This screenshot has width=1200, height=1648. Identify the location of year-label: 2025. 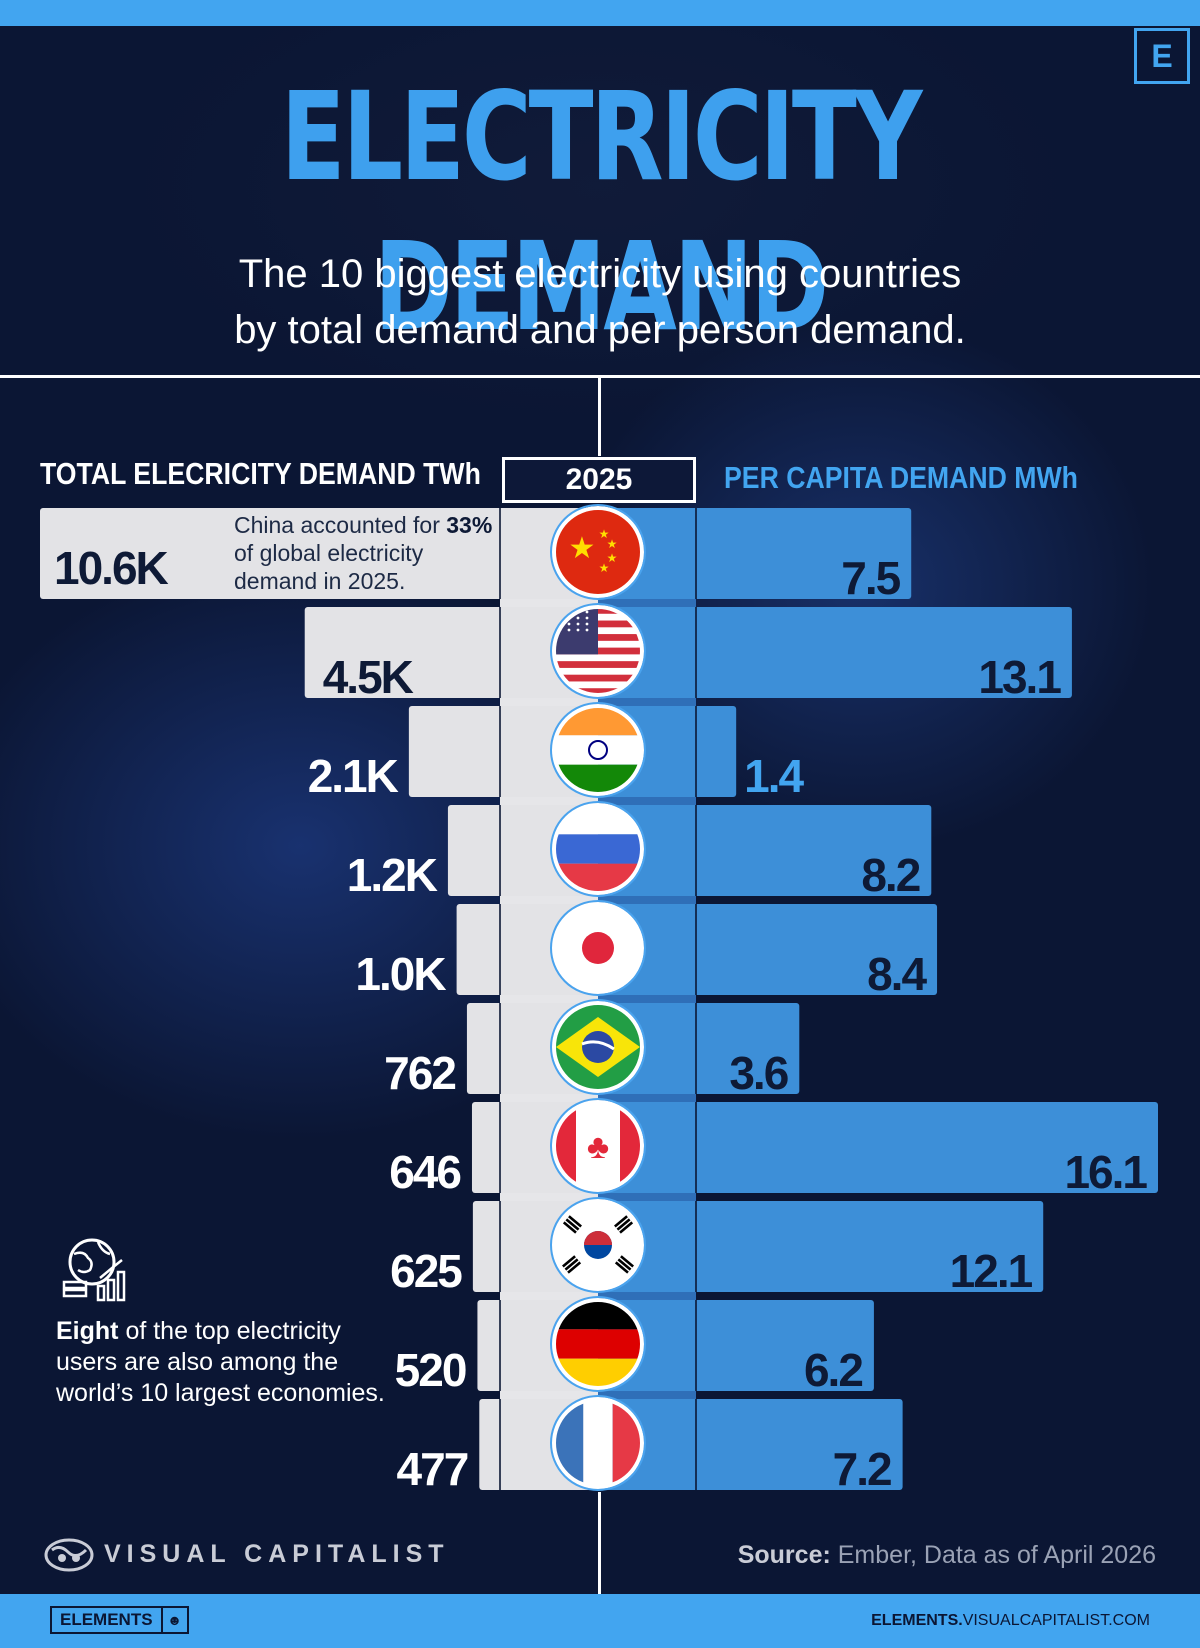
(599, 480).